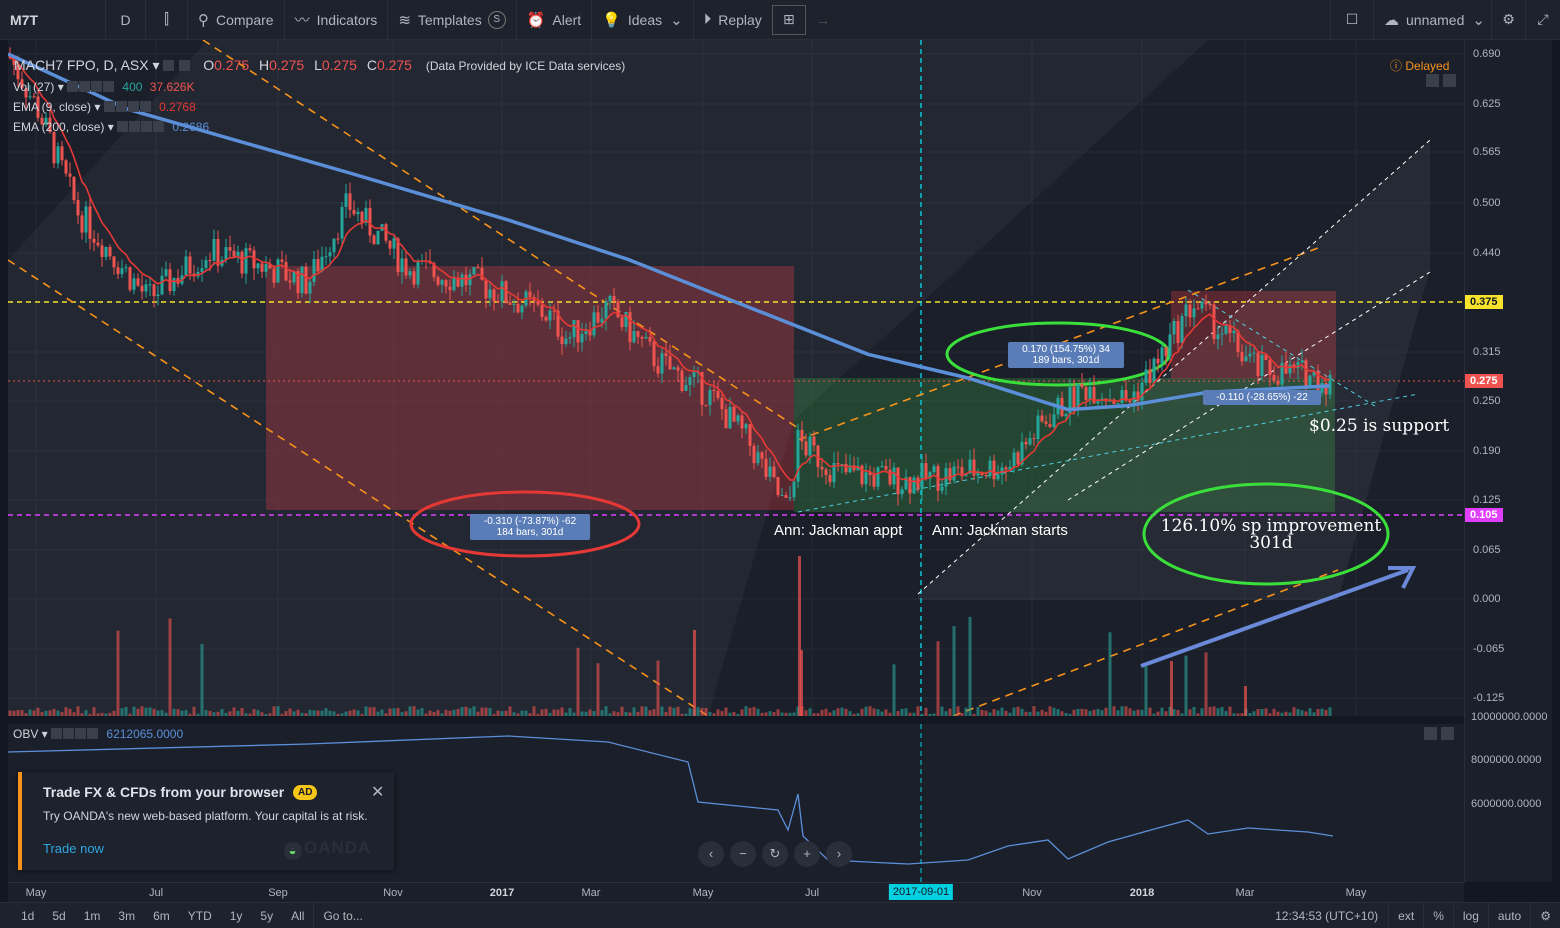 The width and height of the screenshot is (1560, 928). What do you see at coordinates (1441, 81) in the screenshot?
I see `scale-arrows` at bounding box center [1441, 81].